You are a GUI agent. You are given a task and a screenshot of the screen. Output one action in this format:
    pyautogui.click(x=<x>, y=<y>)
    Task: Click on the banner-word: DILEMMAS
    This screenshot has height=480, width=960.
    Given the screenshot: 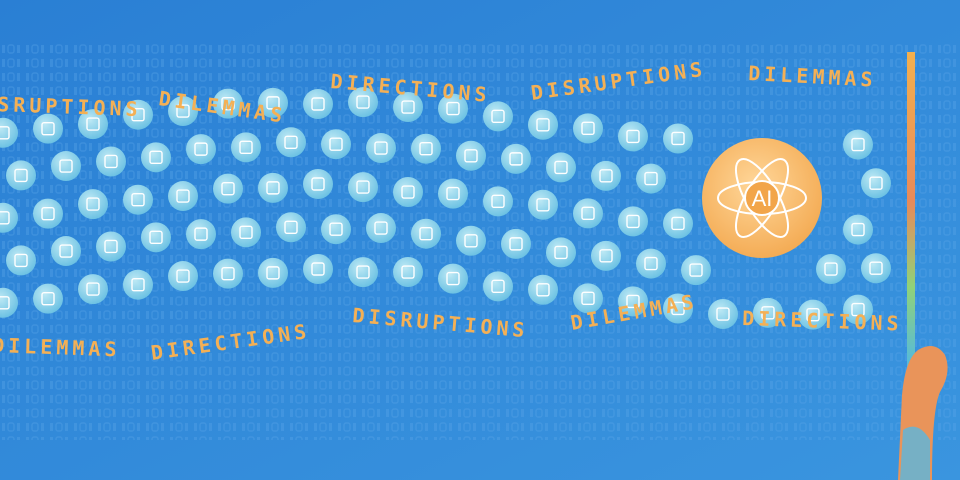 What is the action you would take?
    pyautogui.click(x=60, y=347)
    